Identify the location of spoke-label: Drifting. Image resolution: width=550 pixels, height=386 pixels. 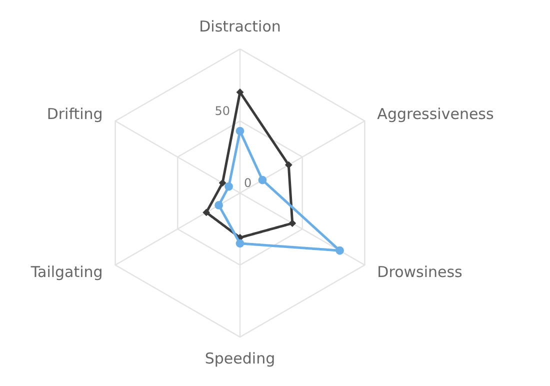
(74, 113).